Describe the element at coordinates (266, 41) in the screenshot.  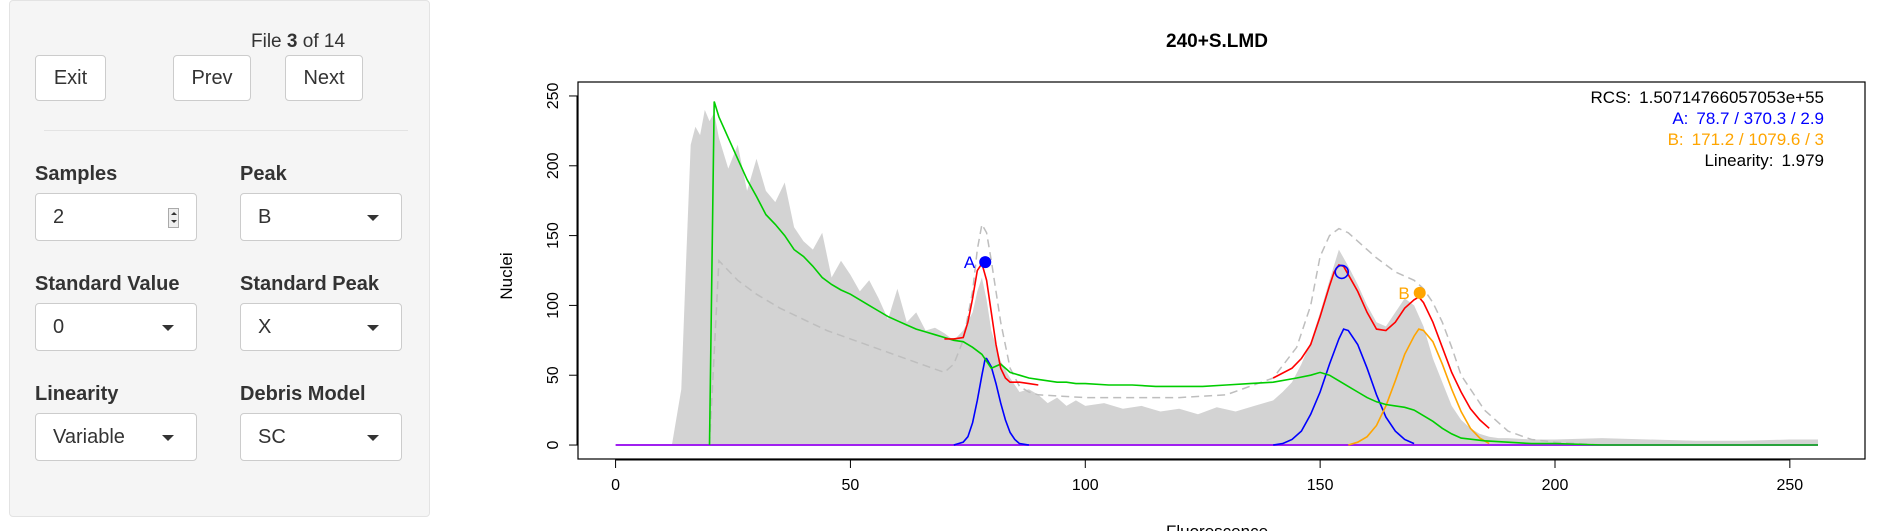
I see `file-counter-prefix: File` at that location.